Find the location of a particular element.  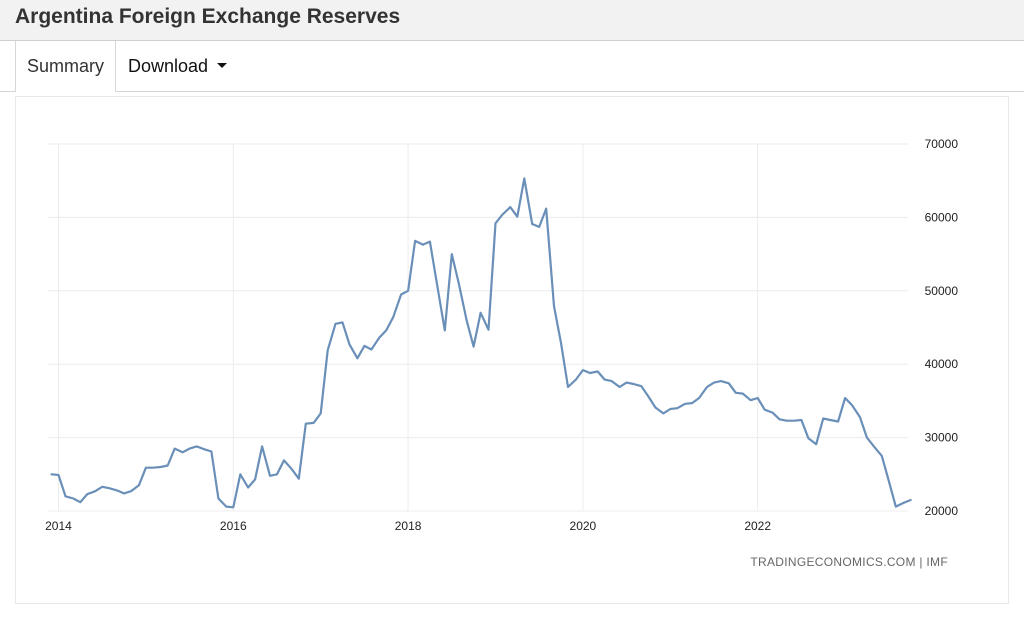

y-tick-label: 20000 is located at coordinates (942, 511).